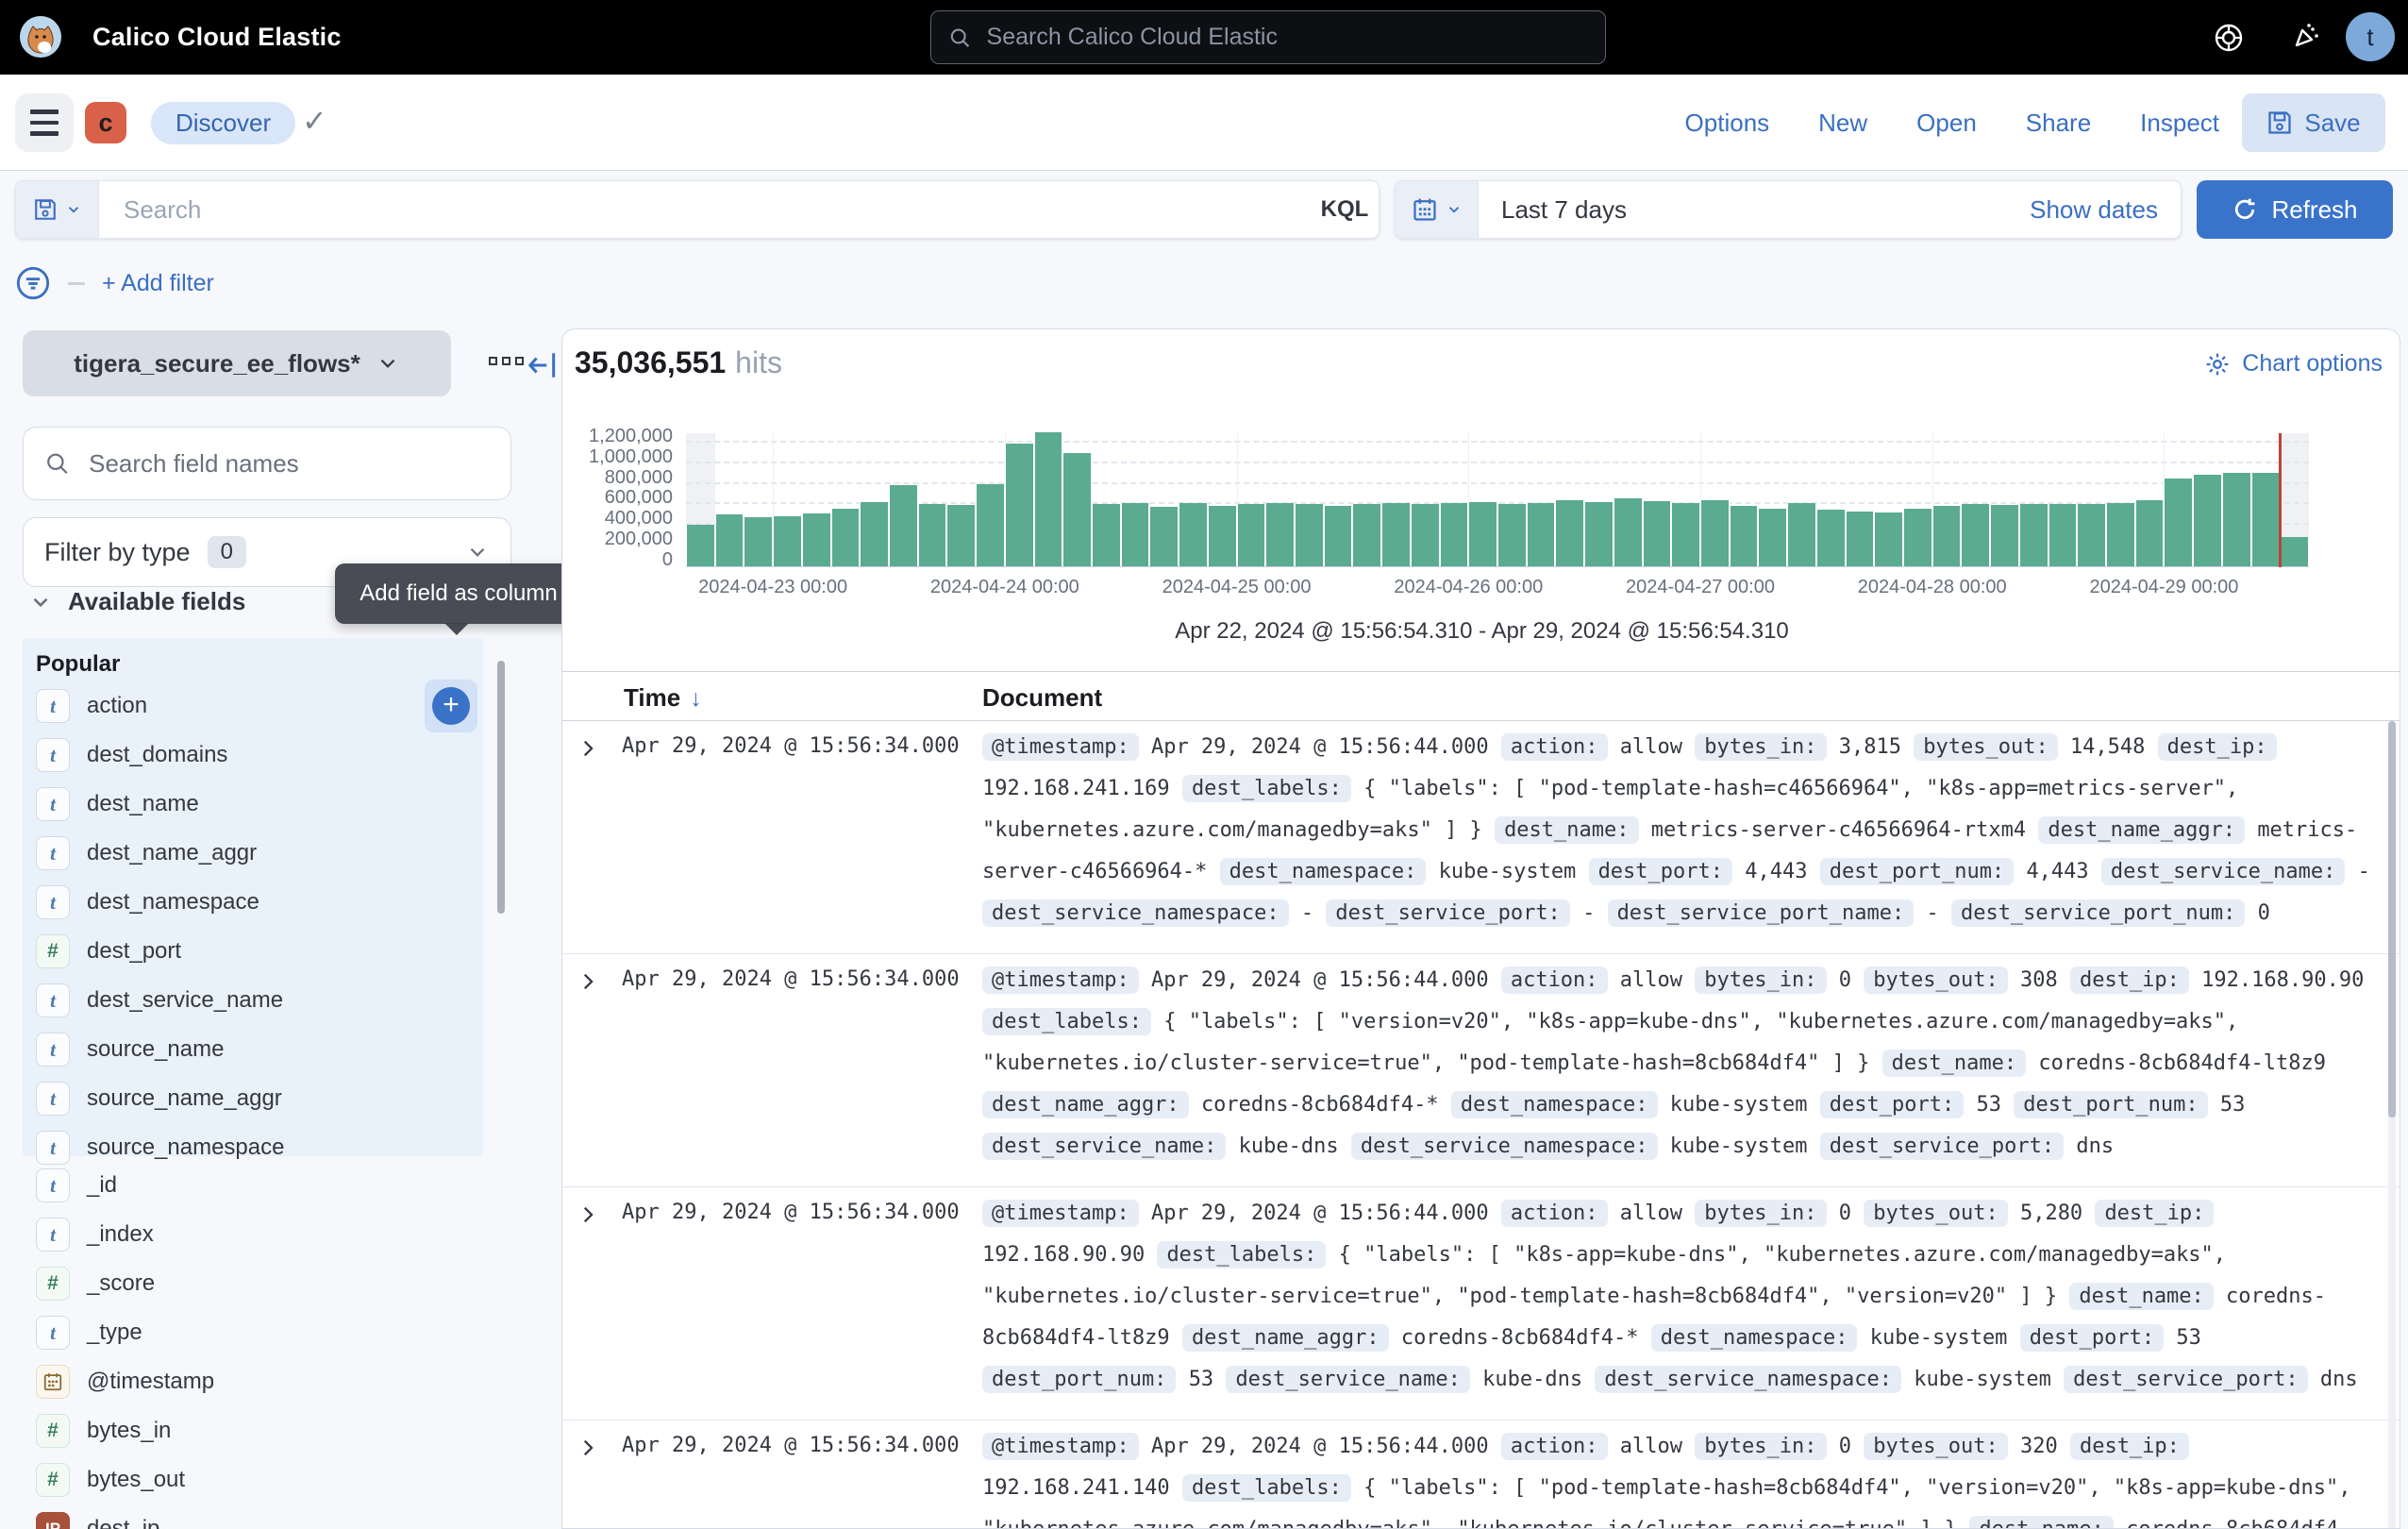  What do you see at coordinates (44, 122) in the screenshot?
I see `menu-toggle-button` at bounding box center [44, 122].